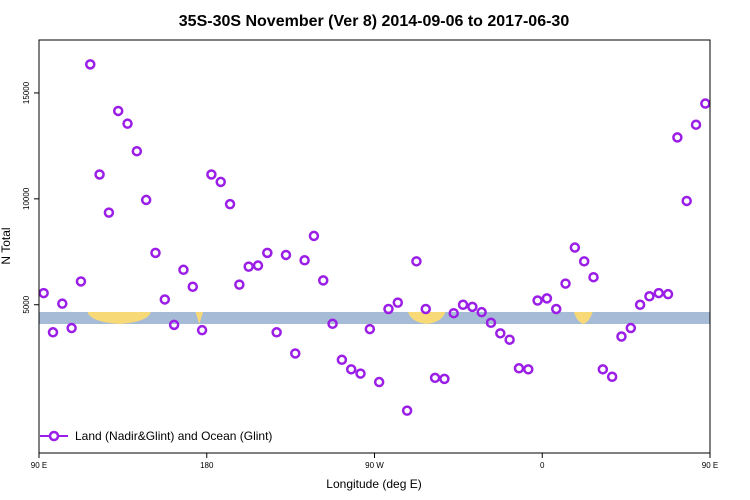 The width and height of the screenshot is (750, 500). What do you see at coordinates (54, 436) in the screenshot?
I see `legend-marker` at bounding box center [54, 436].